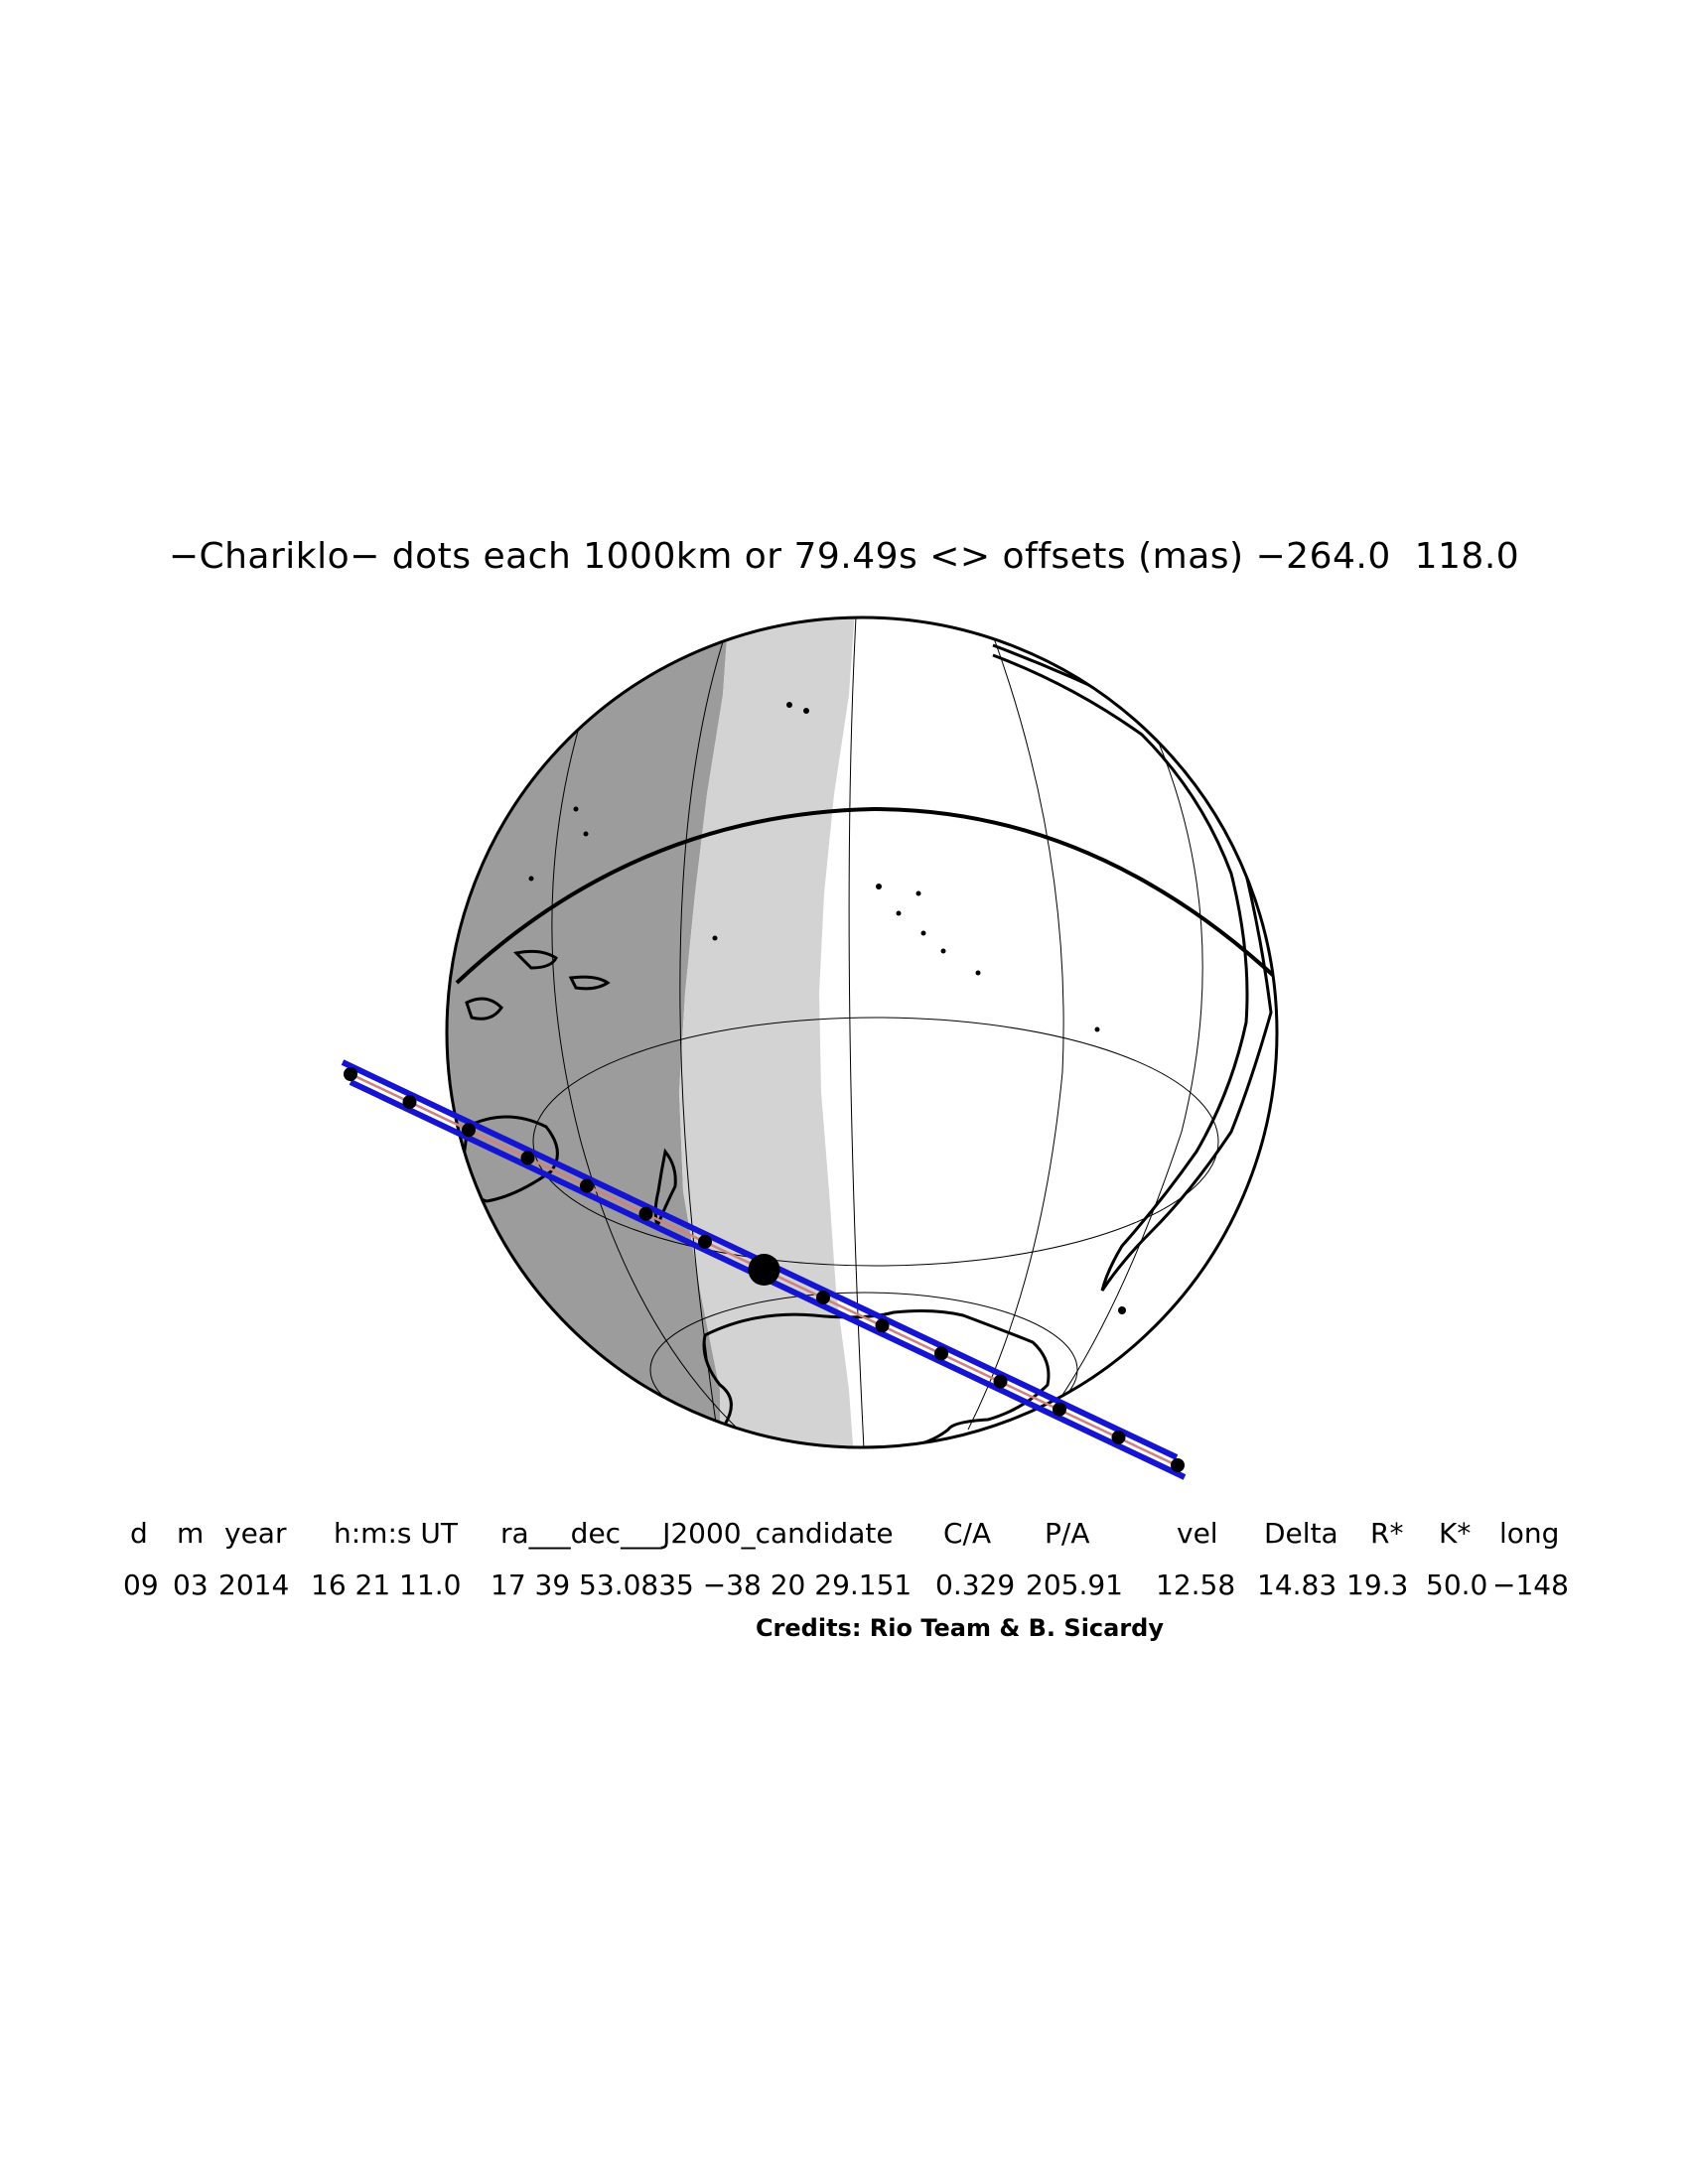 The width and height of the screenshot is (1688, 2184). What do you see at coordinates (697, 1533) in the screenshot?
I see `header-coords: ra___dec___J2000_candidate` at bounding box center [697, 1533].